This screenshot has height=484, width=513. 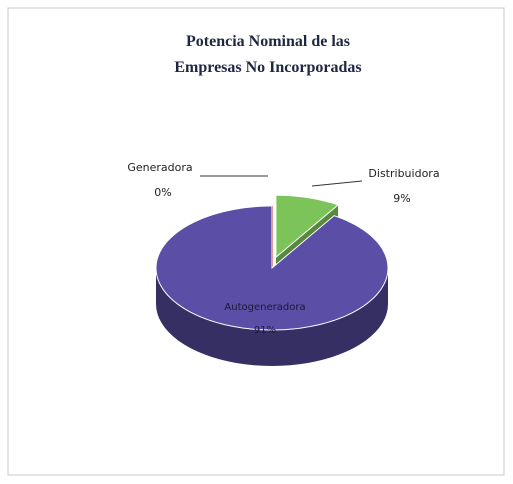 I want to click on slice-side, so click(x=272, y=317).